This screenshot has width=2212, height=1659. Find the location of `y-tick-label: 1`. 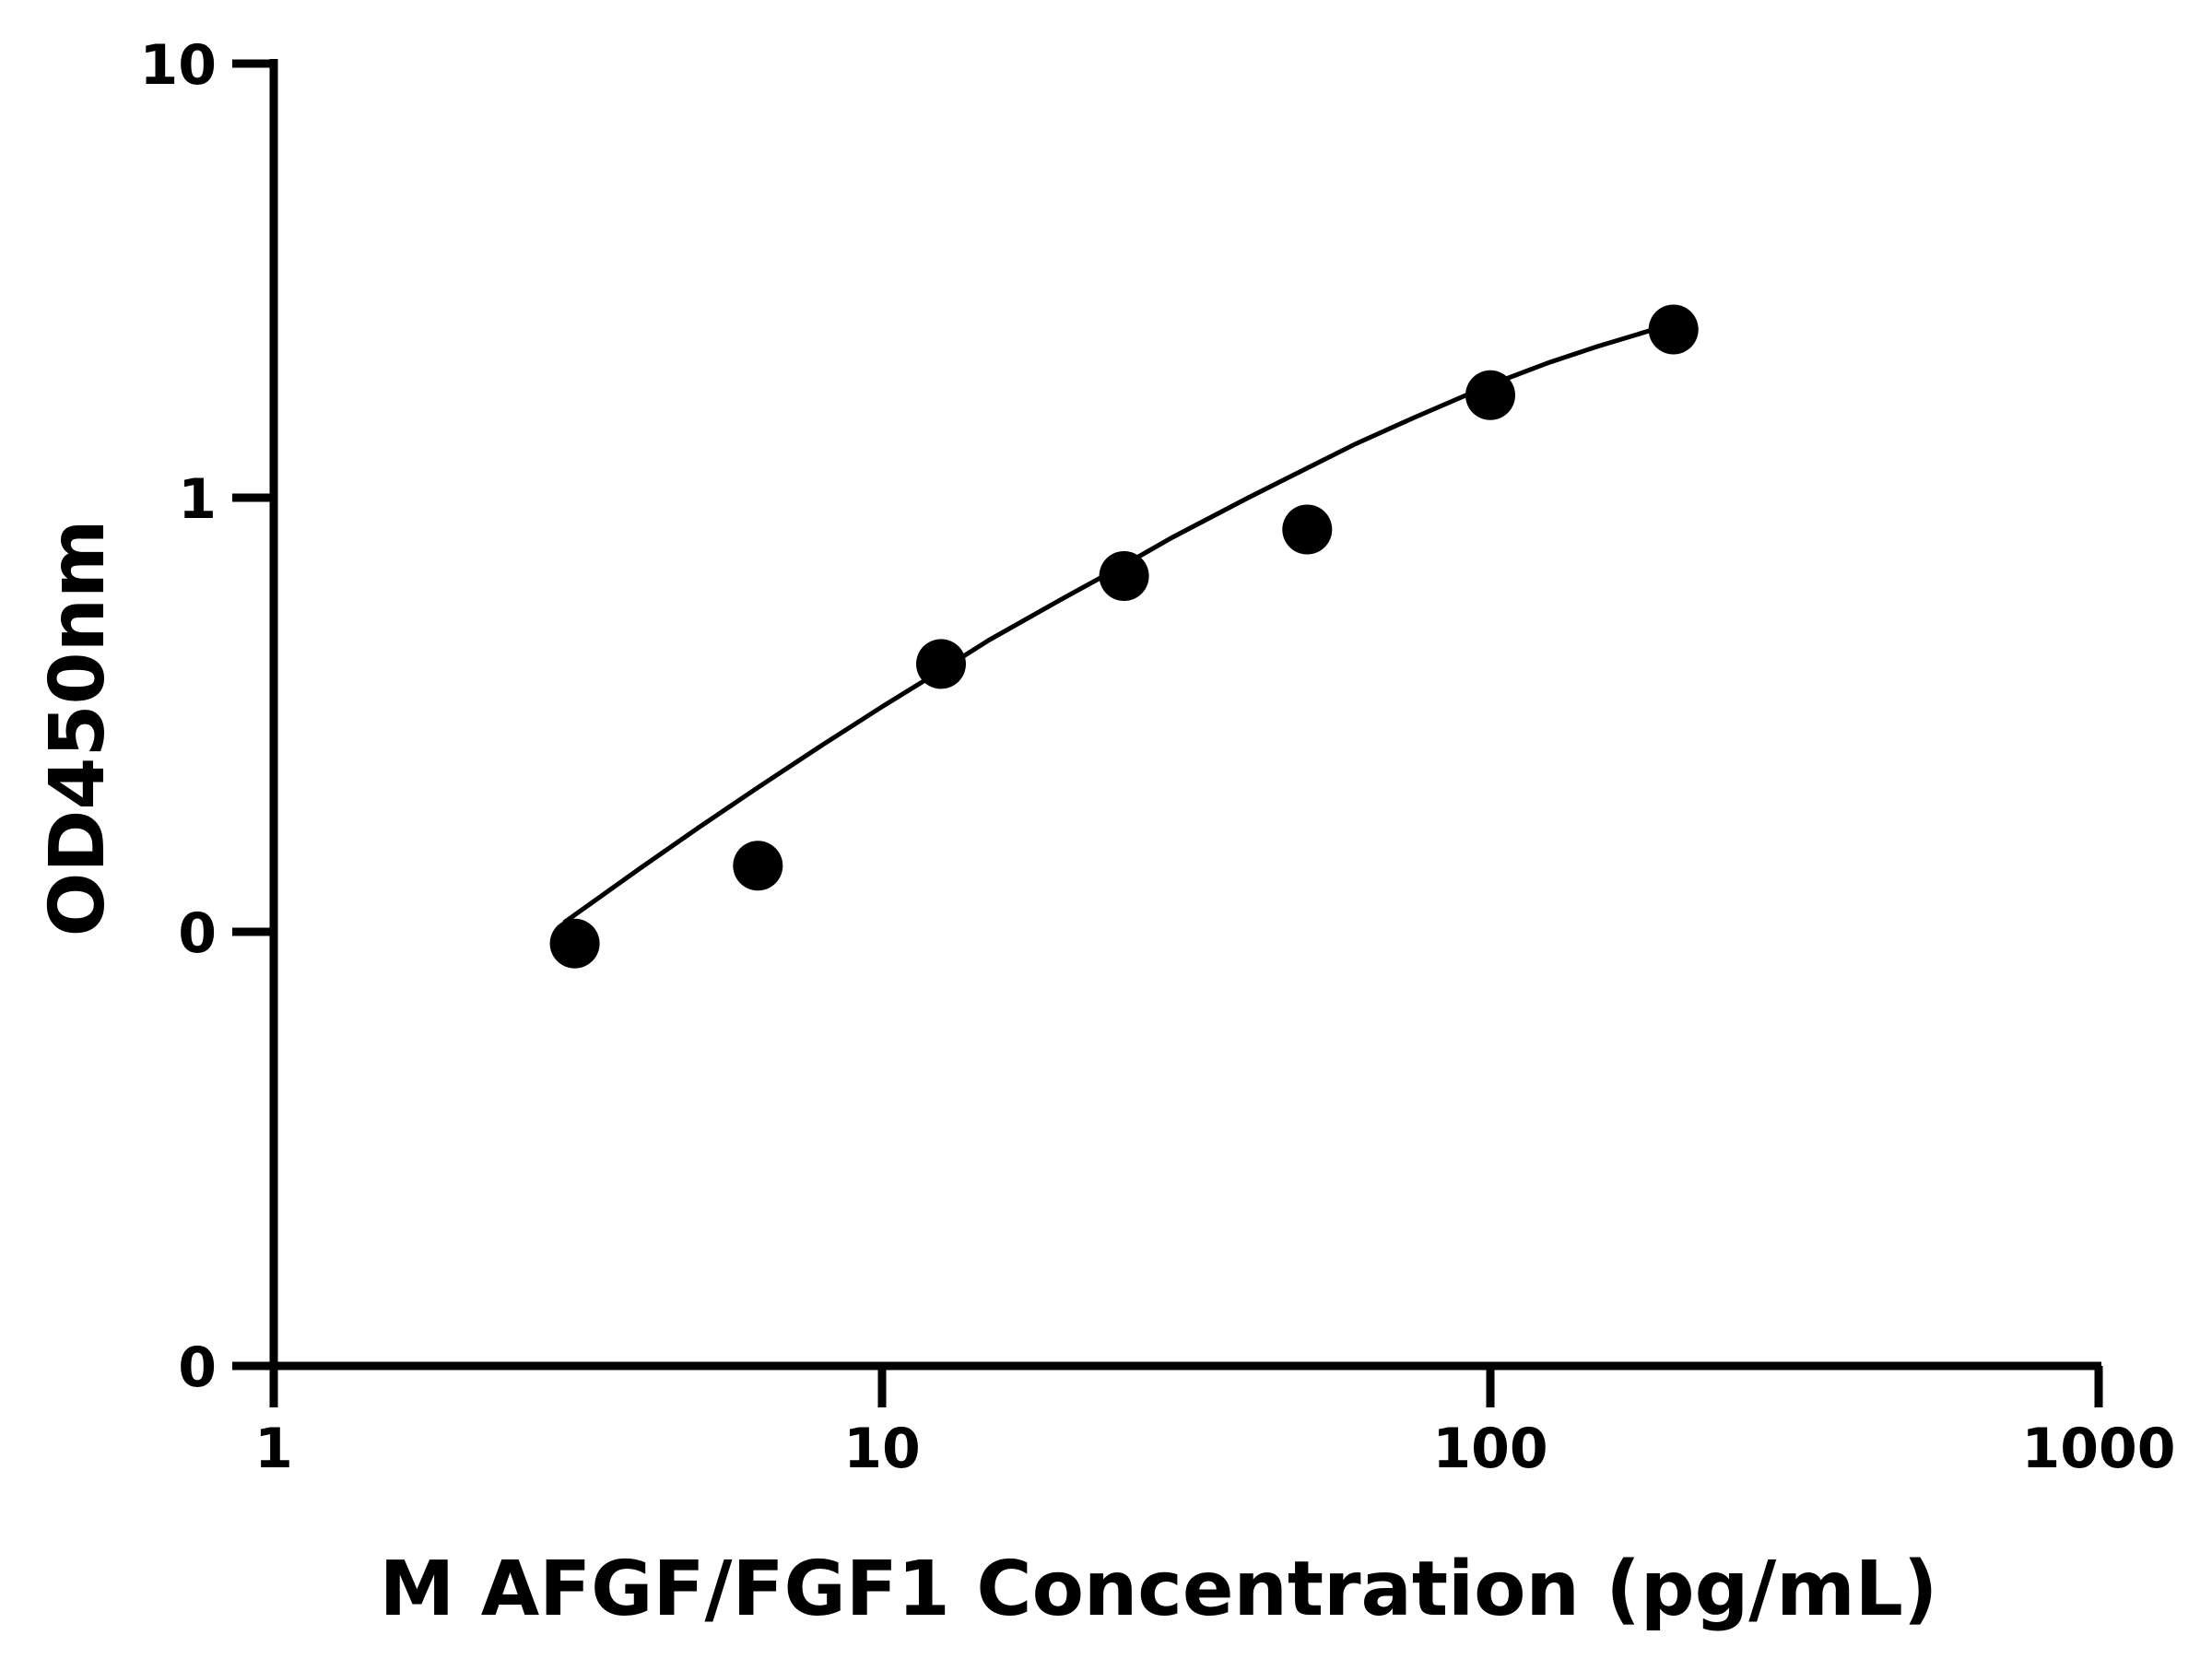

y-tick-label: 1 is located at coordinates (197, 499).